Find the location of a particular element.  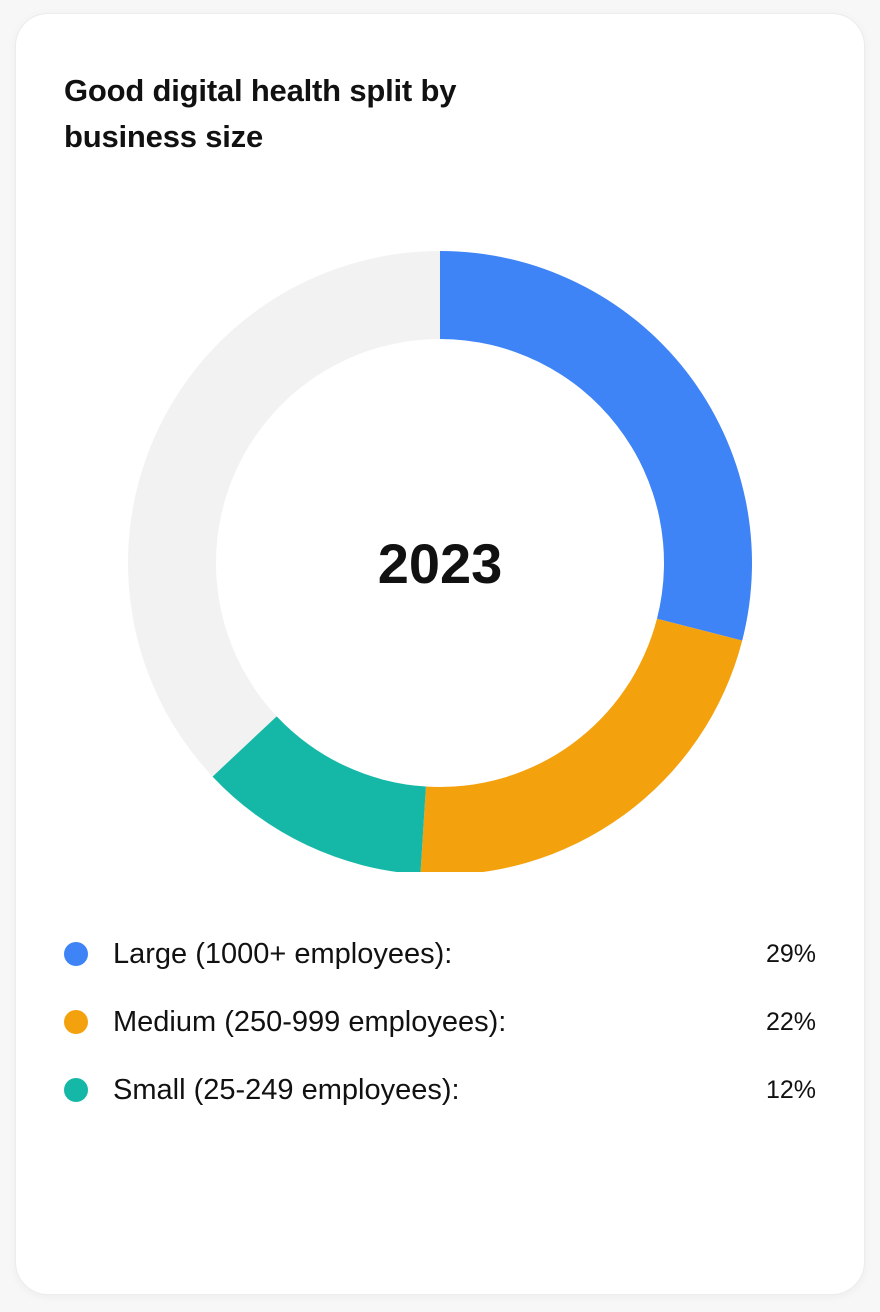

donut-slice-remainder is located at coordinates (284, 514).